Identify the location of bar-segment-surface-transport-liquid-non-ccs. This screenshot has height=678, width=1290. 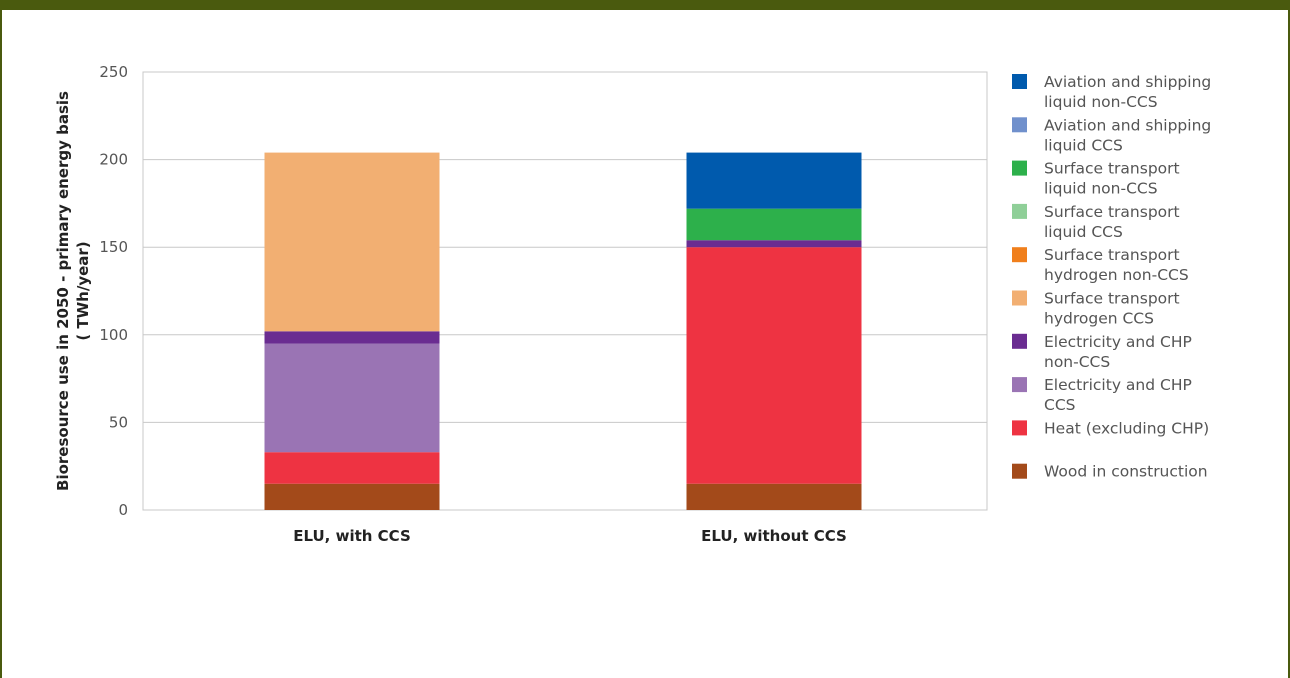
(774, 224).